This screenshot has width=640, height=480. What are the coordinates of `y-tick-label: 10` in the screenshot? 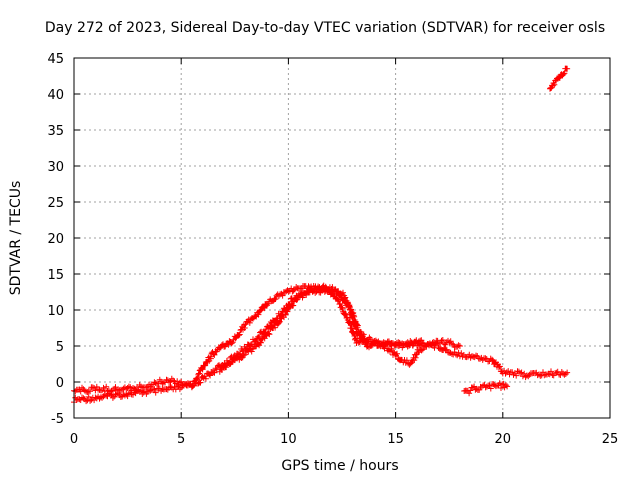 It's located at (55, 311).